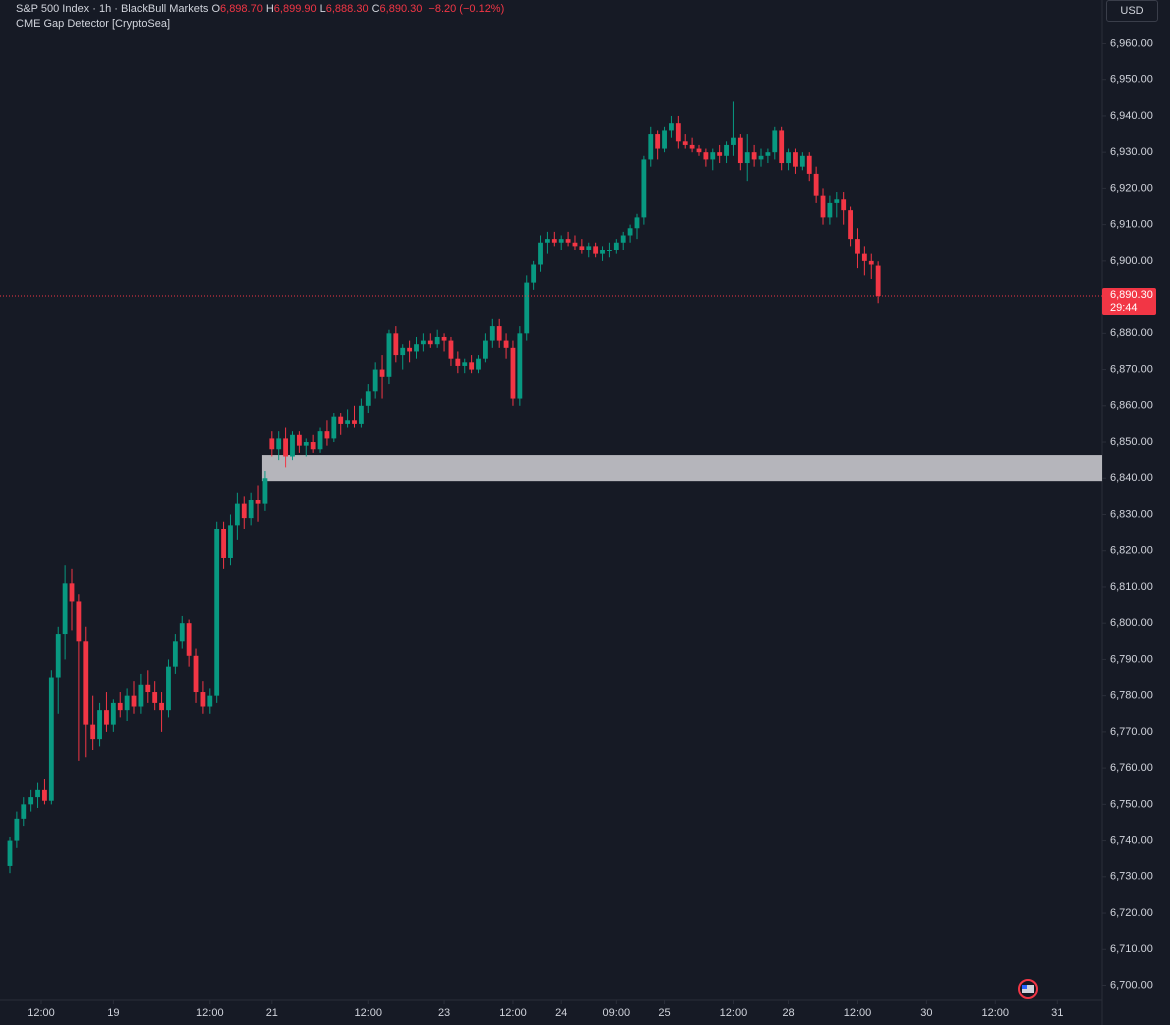 The image size is (1170, 1025). Describe the element at coordinates (1131, 877) in the screenshot. I see `y-tick-label: 6,730.00` at that location.